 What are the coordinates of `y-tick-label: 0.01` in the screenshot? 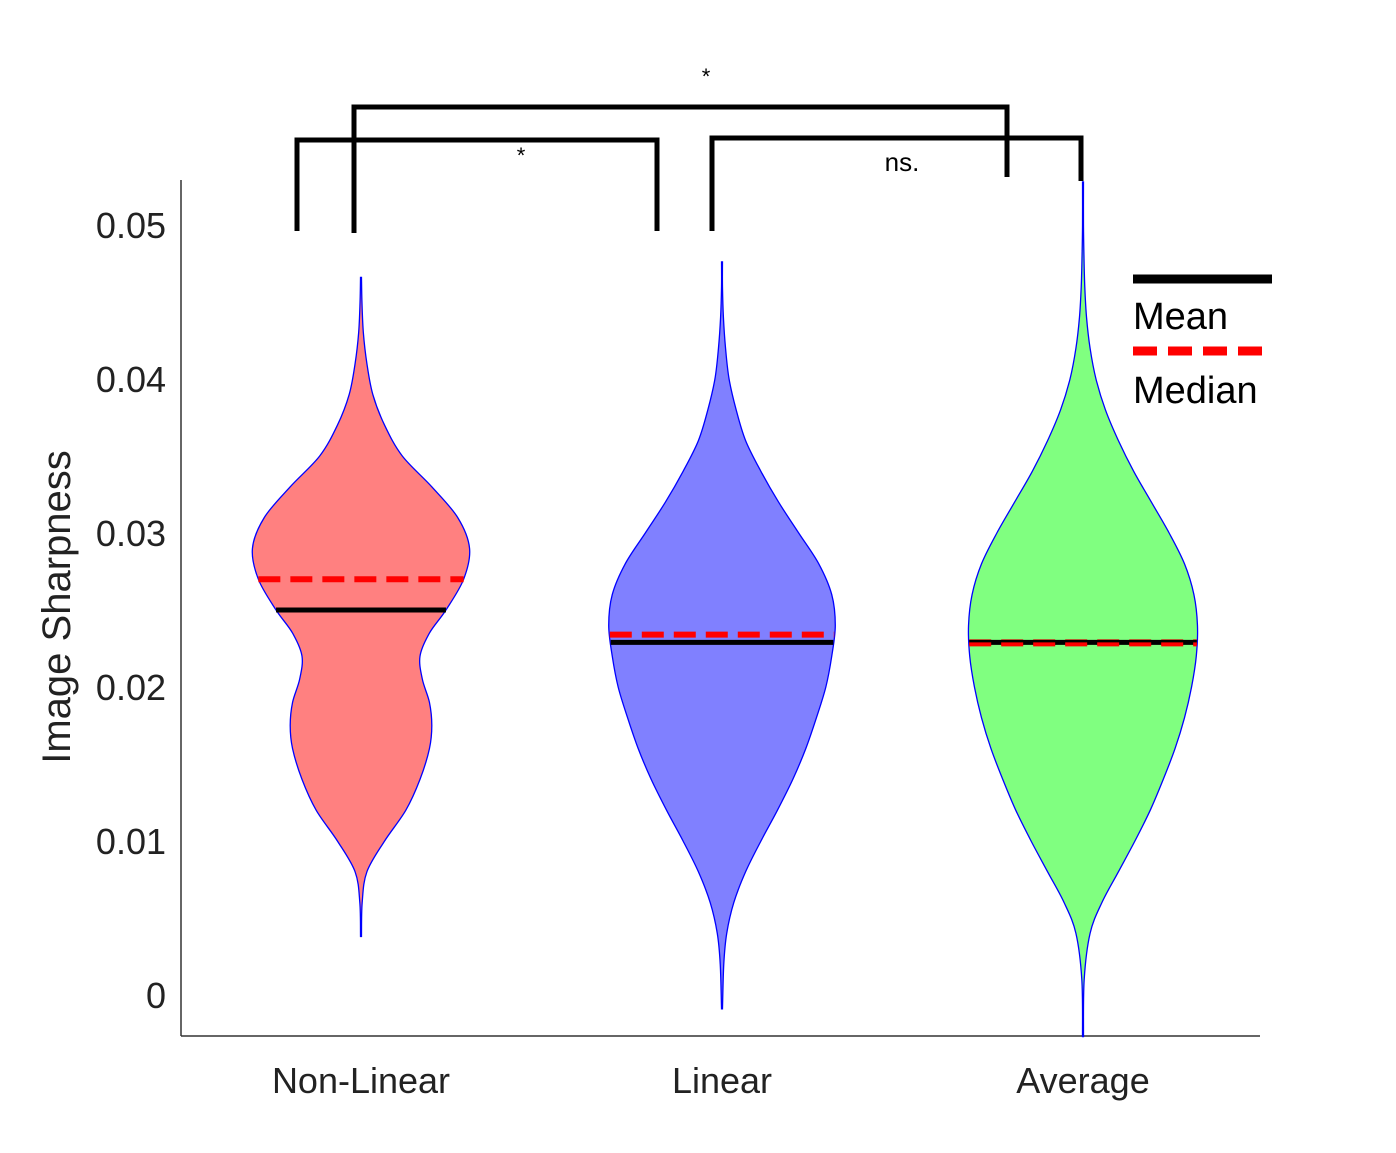 It's located at (131, 841).